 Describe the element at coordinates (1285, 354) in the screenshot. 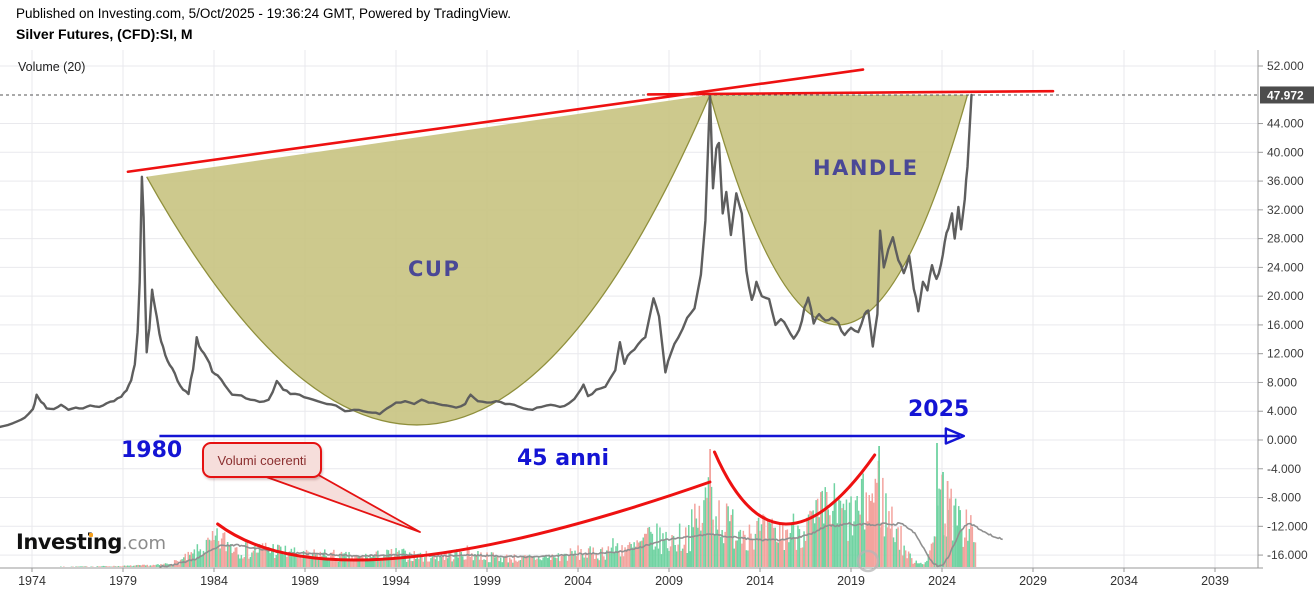

I see `price-axis-label: 12.000` at that location.